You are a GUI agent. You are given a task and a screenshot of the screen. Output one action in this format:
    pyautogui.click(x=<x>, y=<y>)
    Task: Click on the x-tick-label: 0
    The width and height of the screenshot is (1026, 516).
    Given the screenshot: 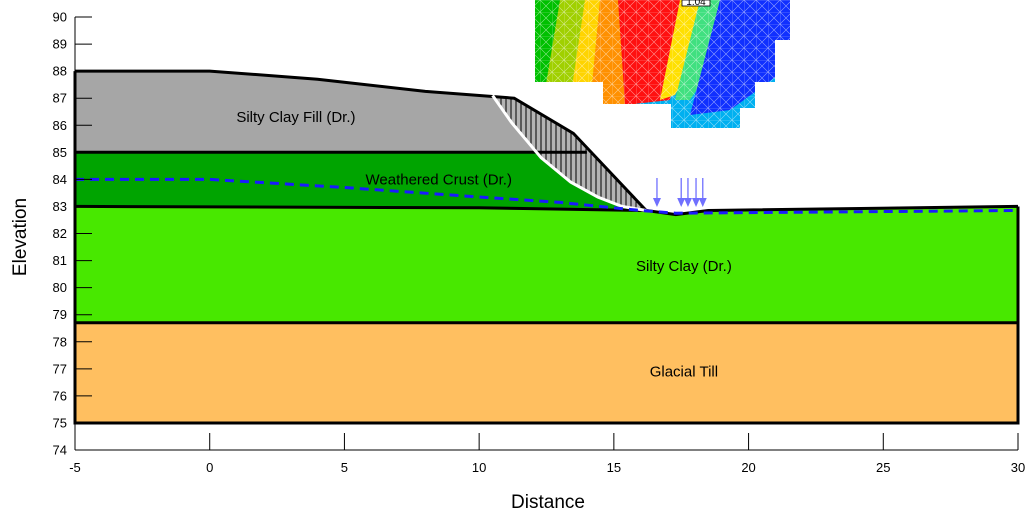 What is the action you would take?
    pyautogui.click(x=209, y=467)
    